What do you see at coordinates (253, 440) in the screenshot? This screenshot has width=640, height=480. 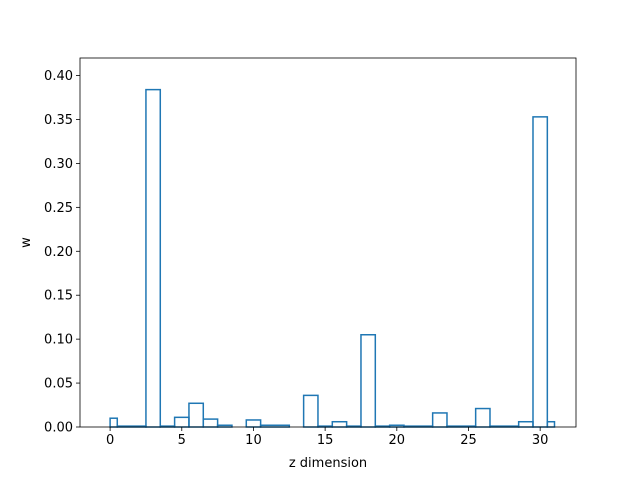 I see `x-tick-label: 10` at bounding box center [253, 440].